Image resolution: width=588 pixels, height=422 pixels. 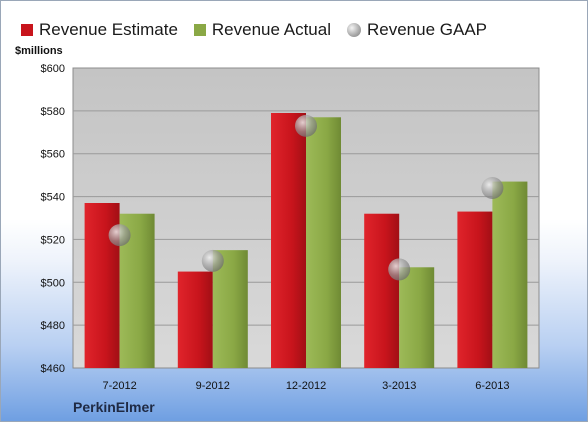 I want to click on y-tick-label: $460, so click(x=53, y=369).